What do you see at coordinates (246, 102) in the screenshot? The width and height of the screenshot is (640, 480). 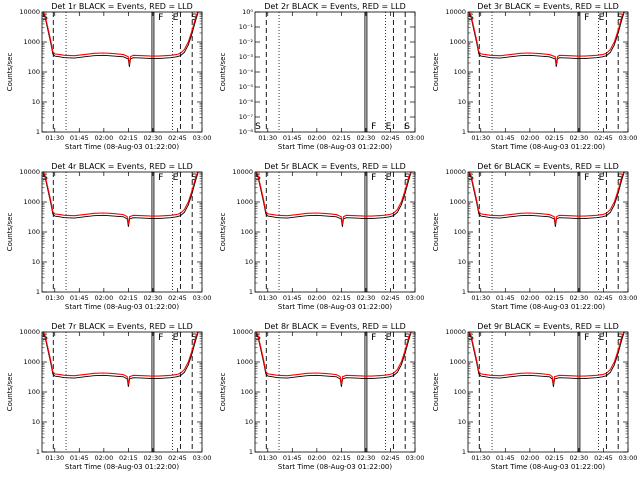 I see `y-tick-label: 10⁻⁶` at bounding box center [246, 102].